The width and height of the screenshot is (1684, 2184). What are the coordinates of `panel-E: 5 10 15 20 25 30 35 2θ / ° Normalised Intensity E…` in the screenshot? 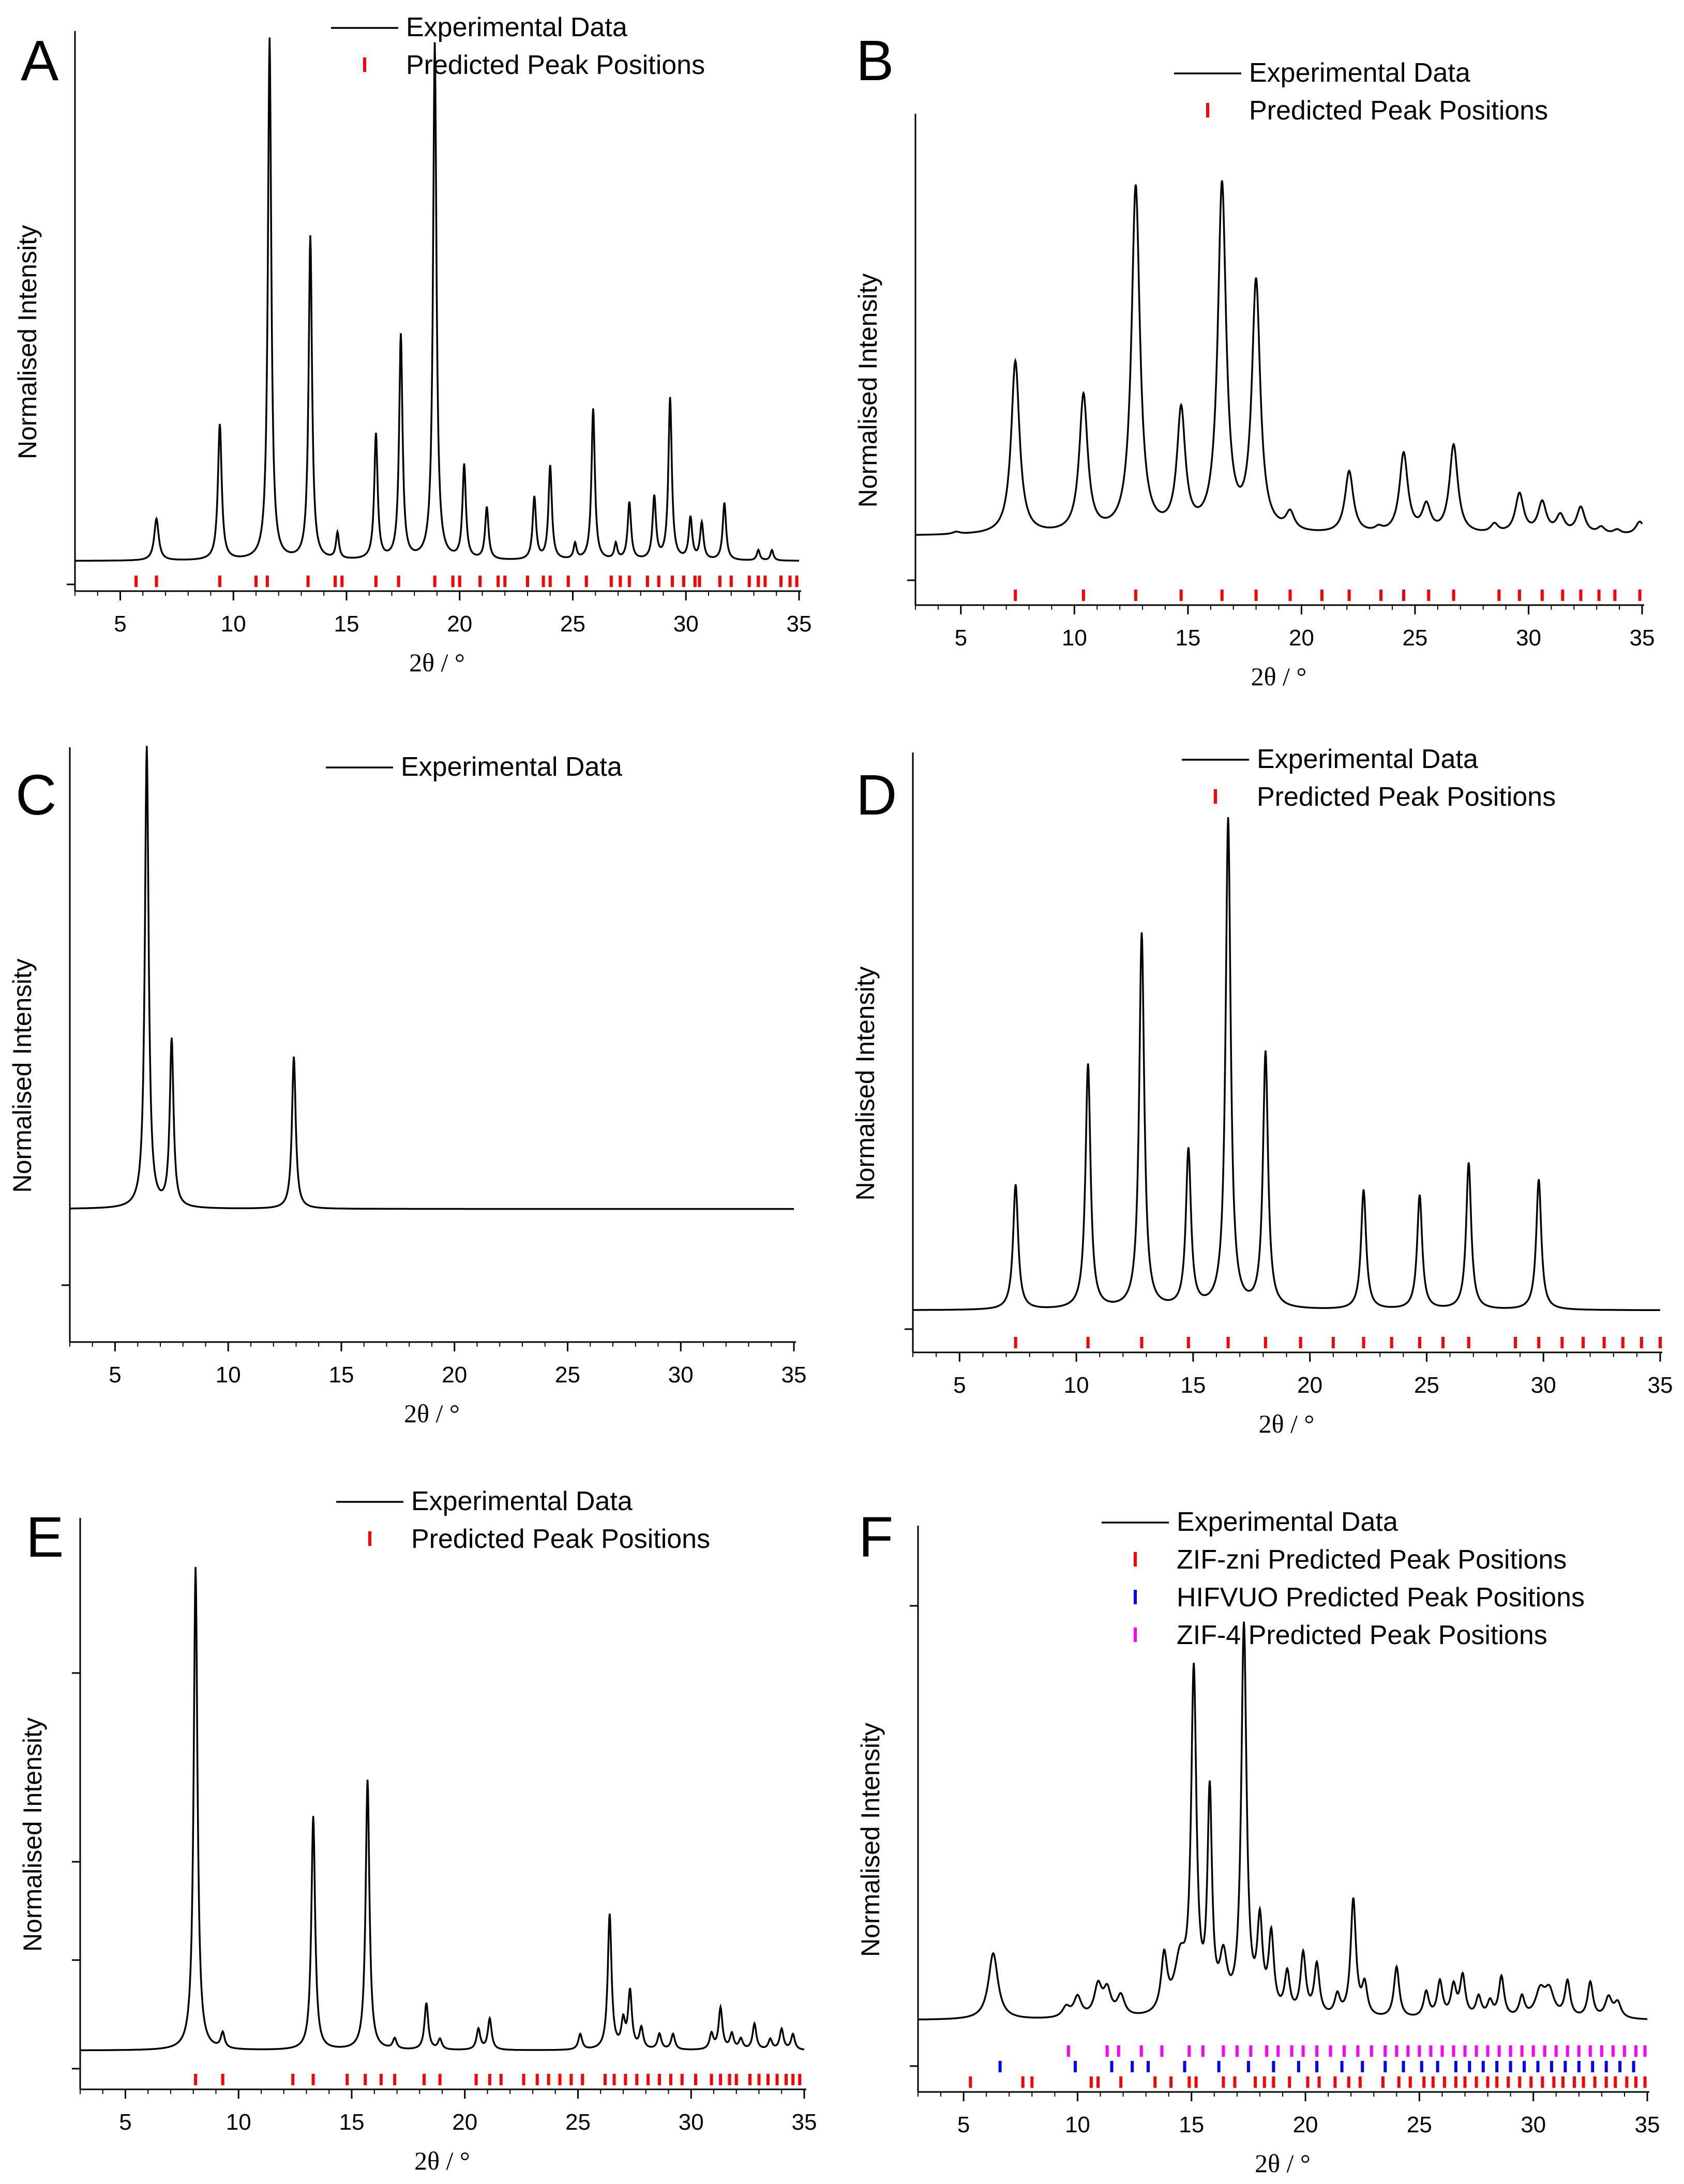 It's located at (417, 1831).